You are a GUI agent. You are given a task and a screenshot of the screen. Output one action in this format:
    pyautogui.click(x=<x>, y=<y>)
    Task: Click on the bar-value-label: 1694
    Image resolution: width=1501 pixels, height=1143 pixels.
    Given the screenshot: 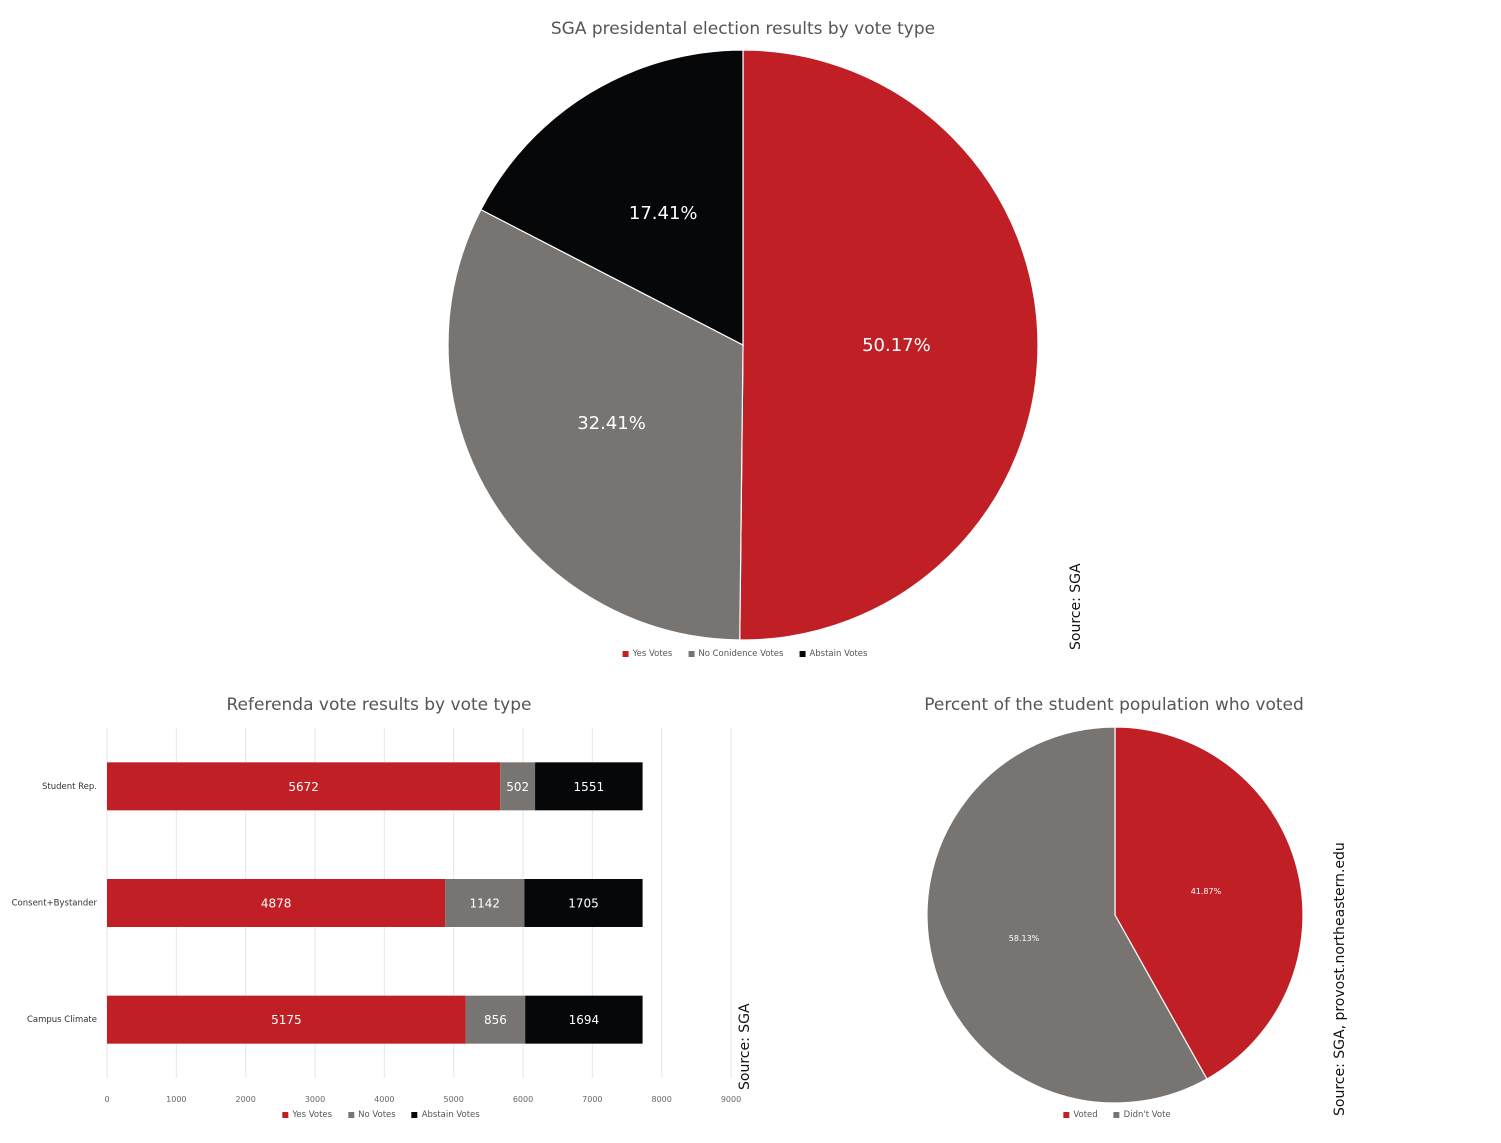 What is the action you would take?
    pyautogui.click(x=584, y=1020)
    